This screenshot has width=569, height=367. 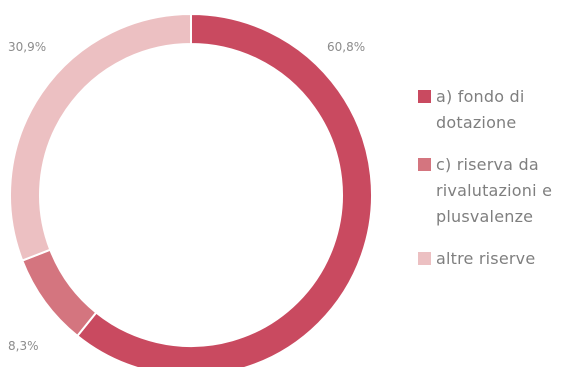 I want to click on legend-item-fondo-di-dotazione: a) fondo di dotazione, so click(x=493, y=110).